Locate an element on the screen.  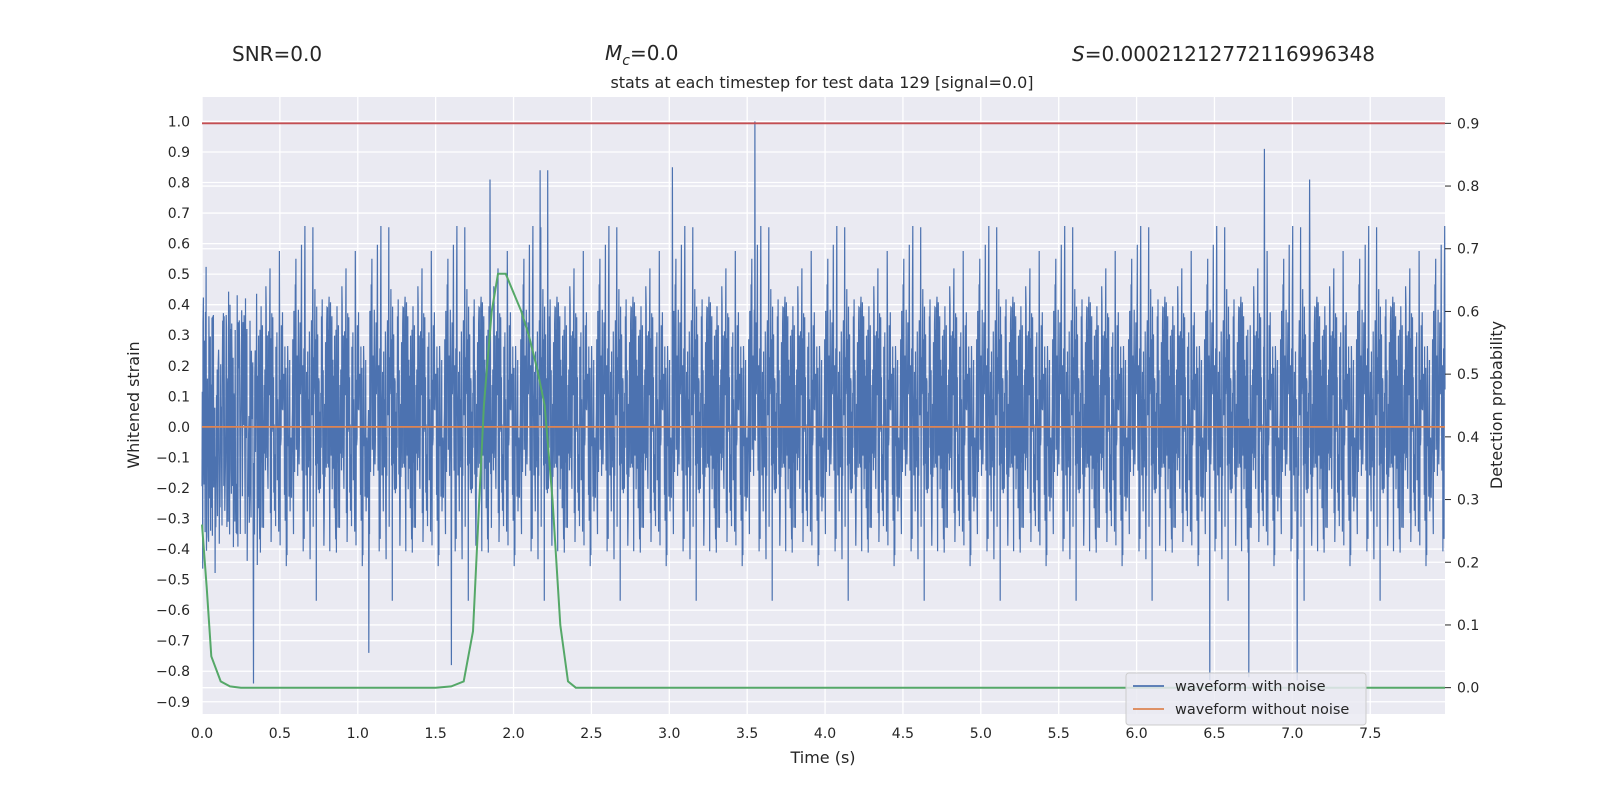
y-left-tick-label: −0.2 is located at coordinates (173, 489).